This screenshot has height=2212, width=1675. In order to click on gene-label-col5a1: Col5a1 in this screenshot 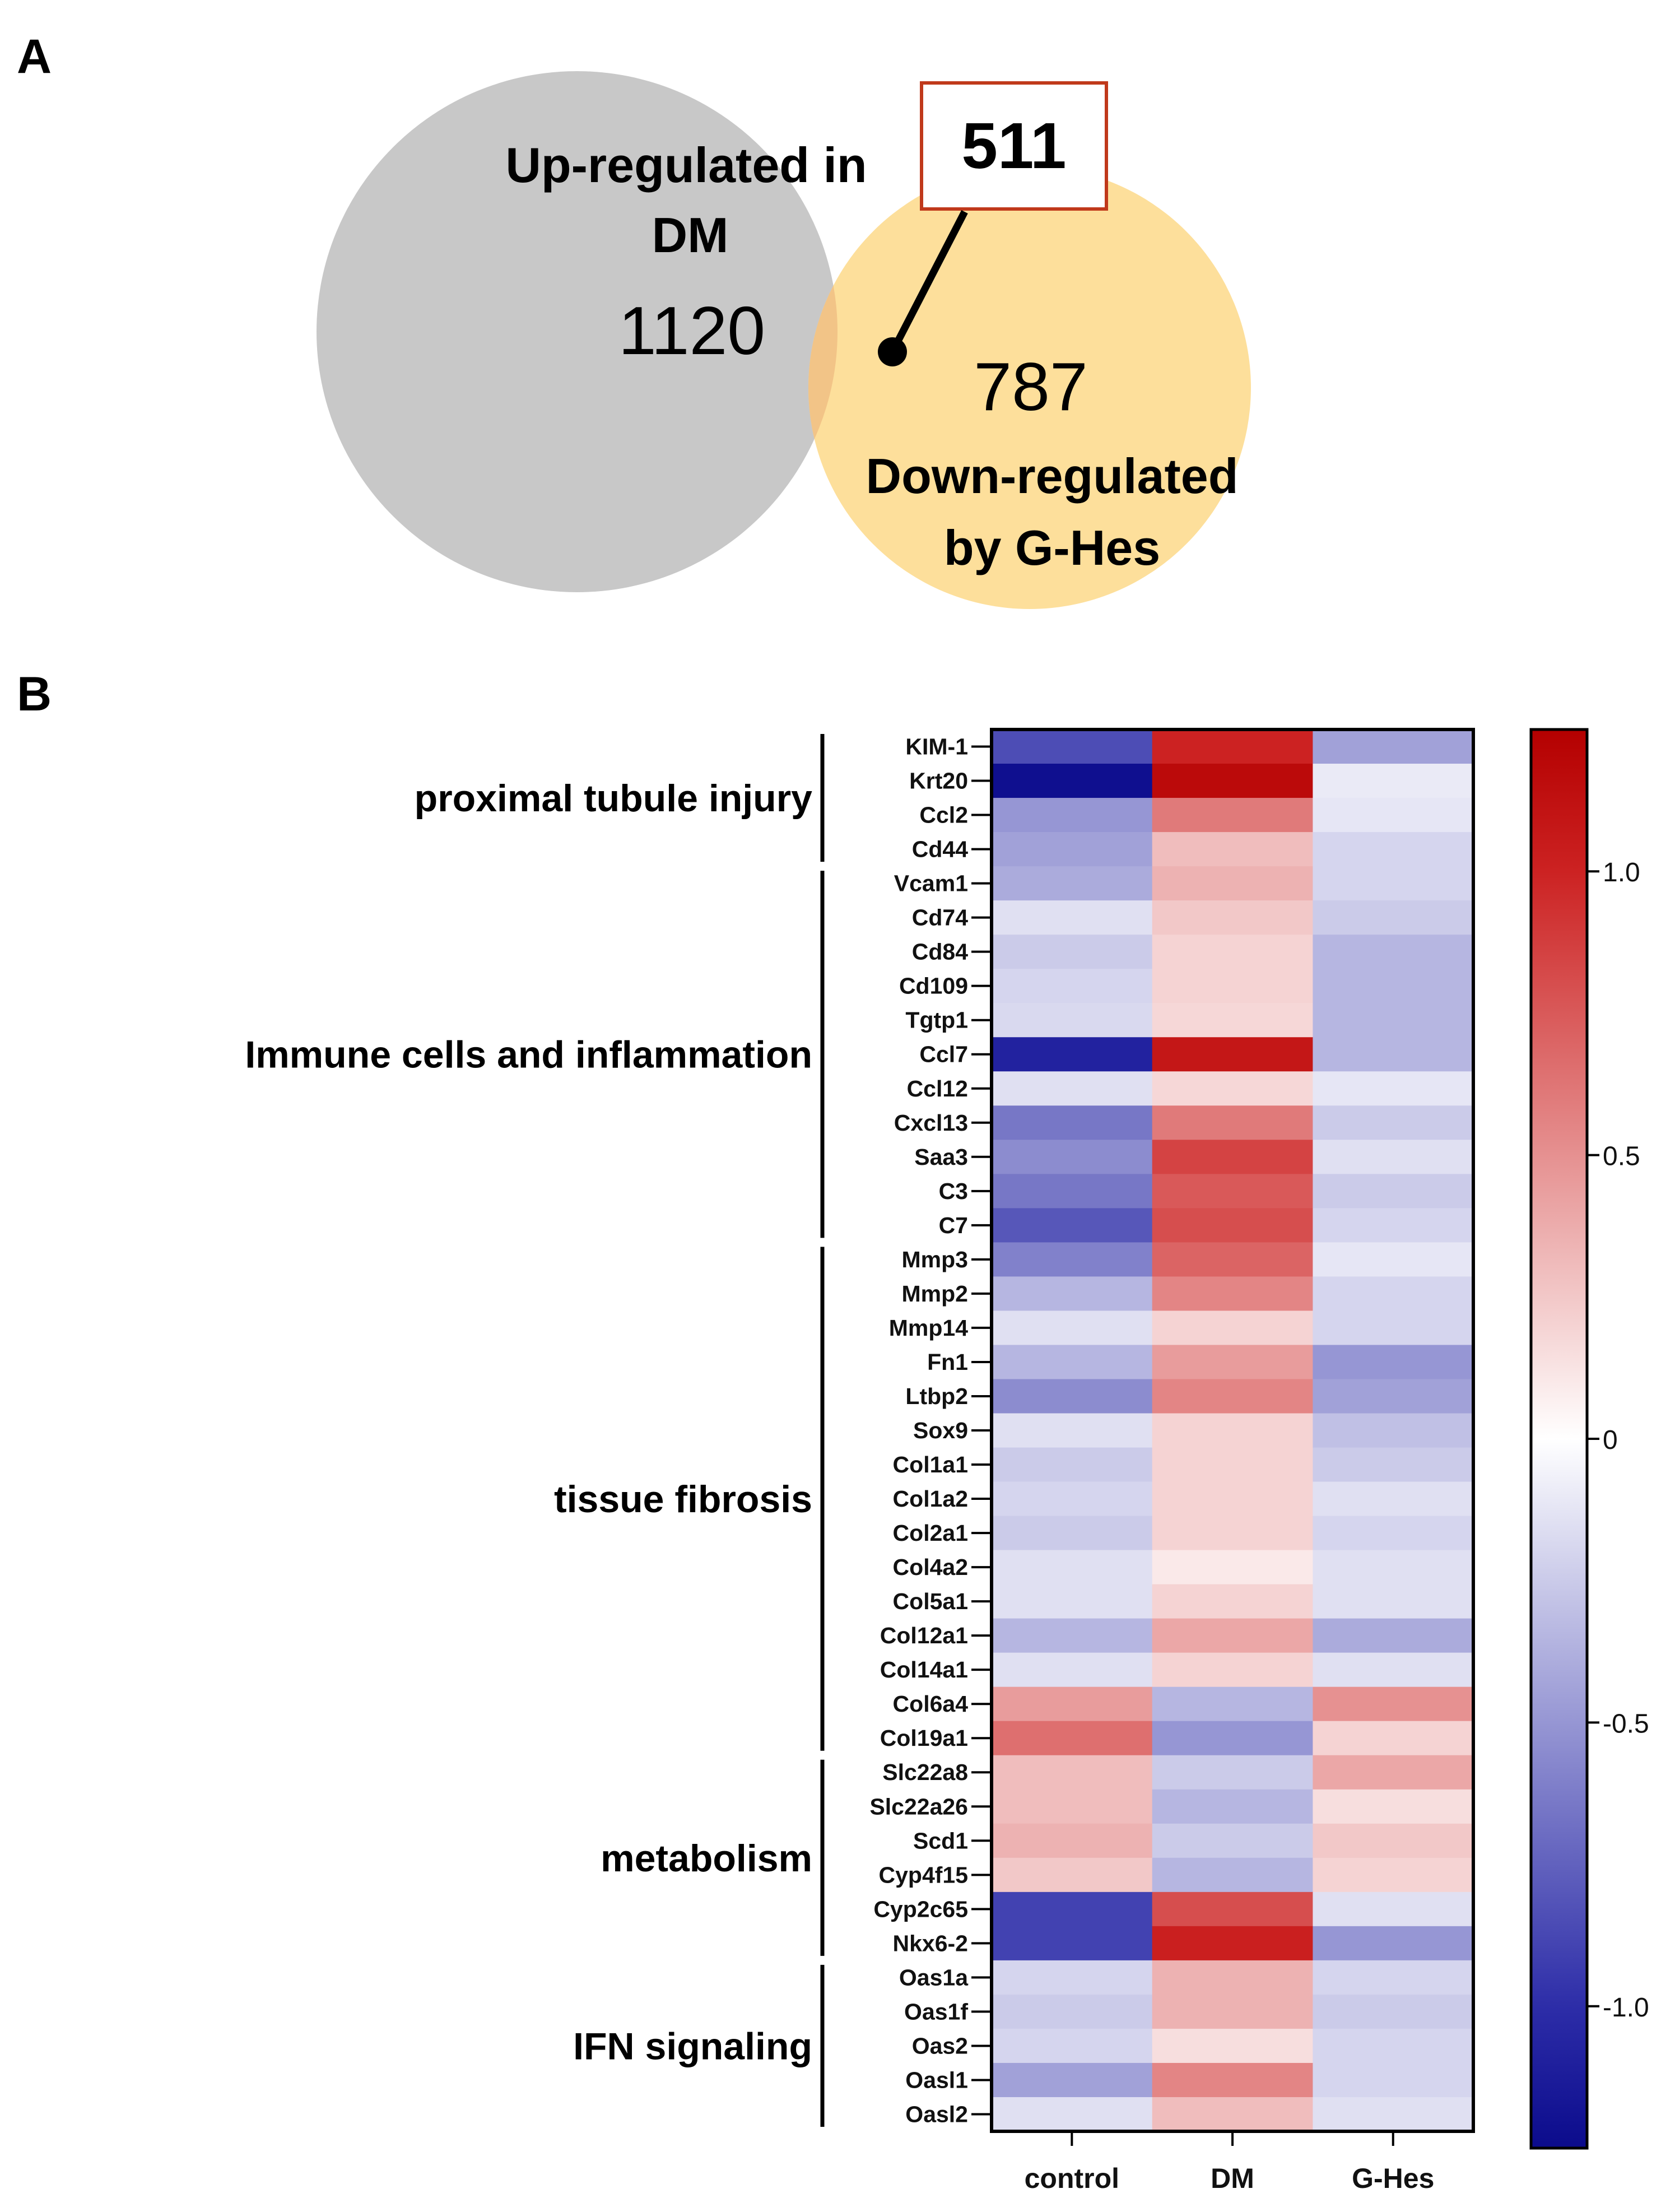, I will do `click(930, 1601)`.